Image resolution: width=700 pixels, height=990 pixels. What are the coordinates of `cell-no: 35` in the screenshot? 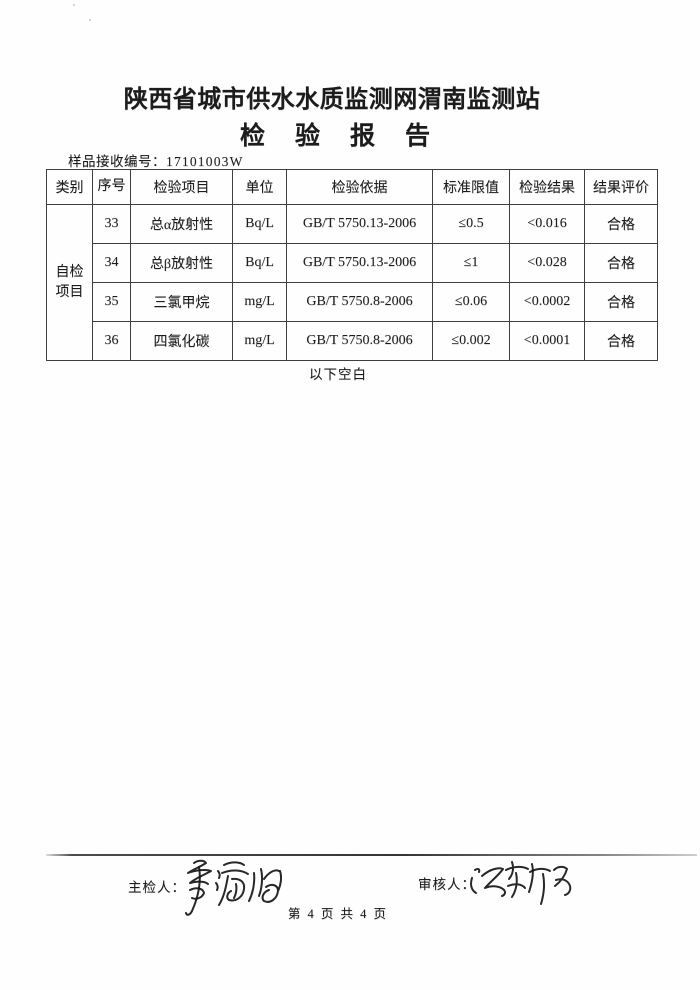 It's located at (111, 302).